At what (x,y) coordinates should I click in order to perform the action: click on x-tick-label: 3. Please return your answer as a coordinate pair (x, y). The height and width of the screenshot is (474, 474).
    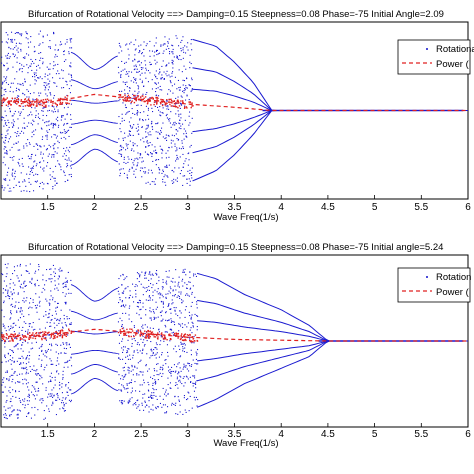
    Looking at the image, I should click on (188, 434).